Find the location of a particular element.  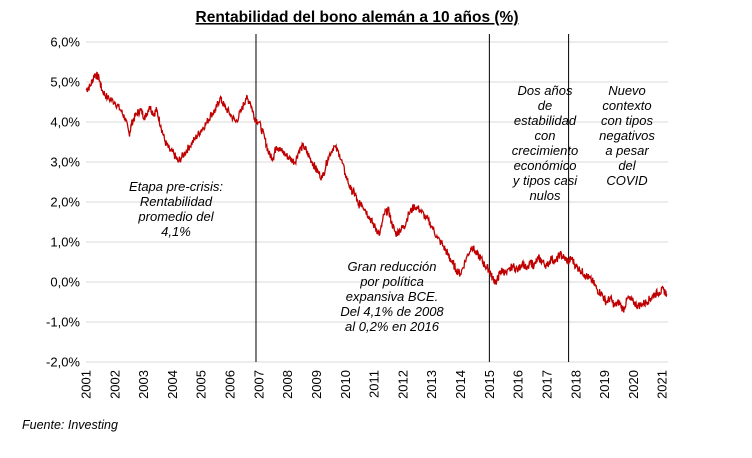

x-tick-label: 2009 is located at coordinates (316, 384).